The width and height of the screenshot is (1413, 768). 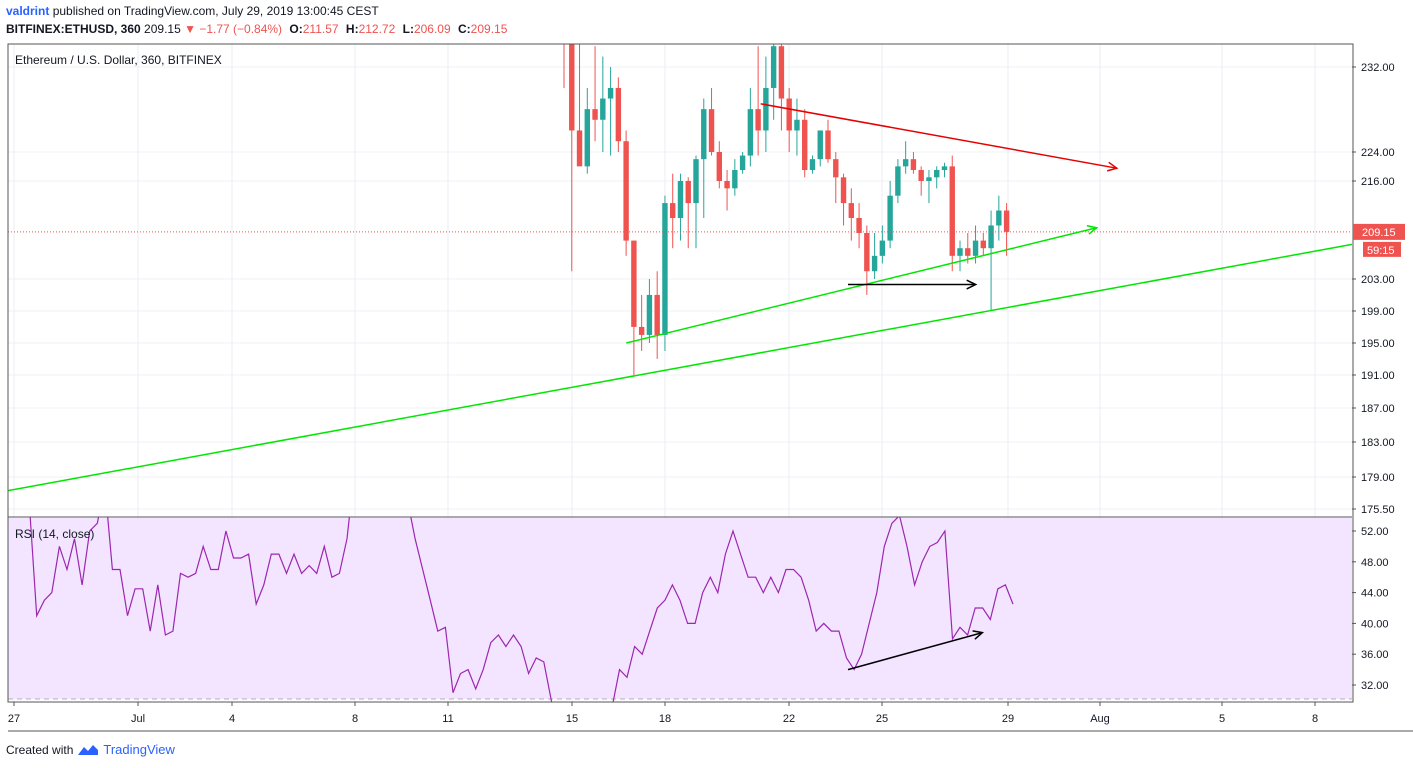 I want to click on time-tick-label: 27, so click(x=14, y=719).